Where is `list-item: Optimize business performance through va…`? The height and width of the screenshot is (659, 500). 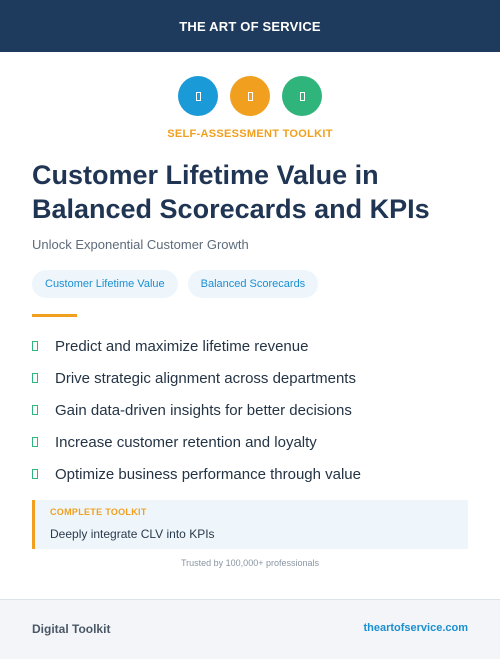
list-item: Optimize business performance through va… is located at coordinates (196, 474).